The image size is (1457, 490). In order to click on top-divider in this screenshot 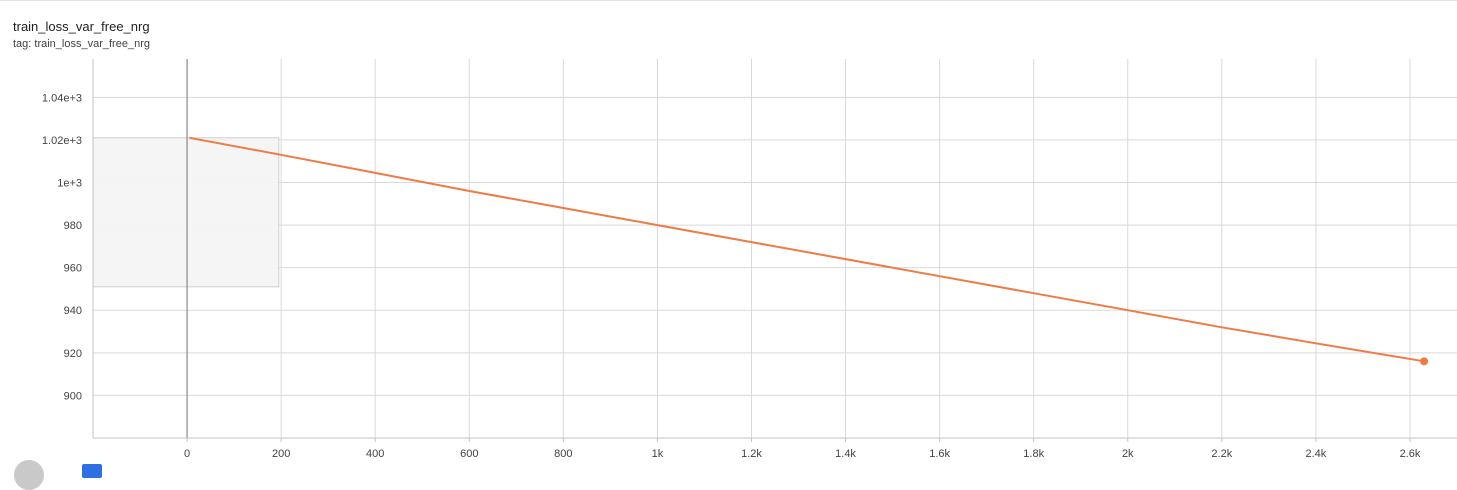, I will do `click(728, 0)`.